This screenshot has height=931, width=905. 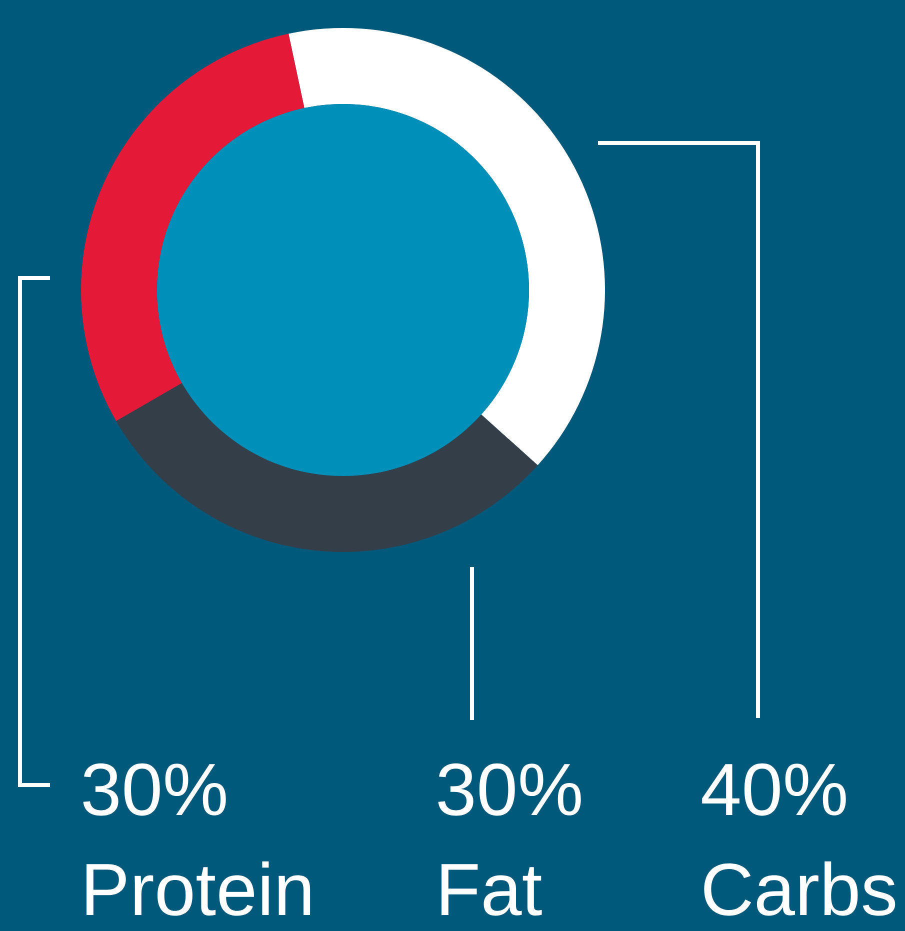 I want to click on slice-label: Protein, so click(x=198, y=888).